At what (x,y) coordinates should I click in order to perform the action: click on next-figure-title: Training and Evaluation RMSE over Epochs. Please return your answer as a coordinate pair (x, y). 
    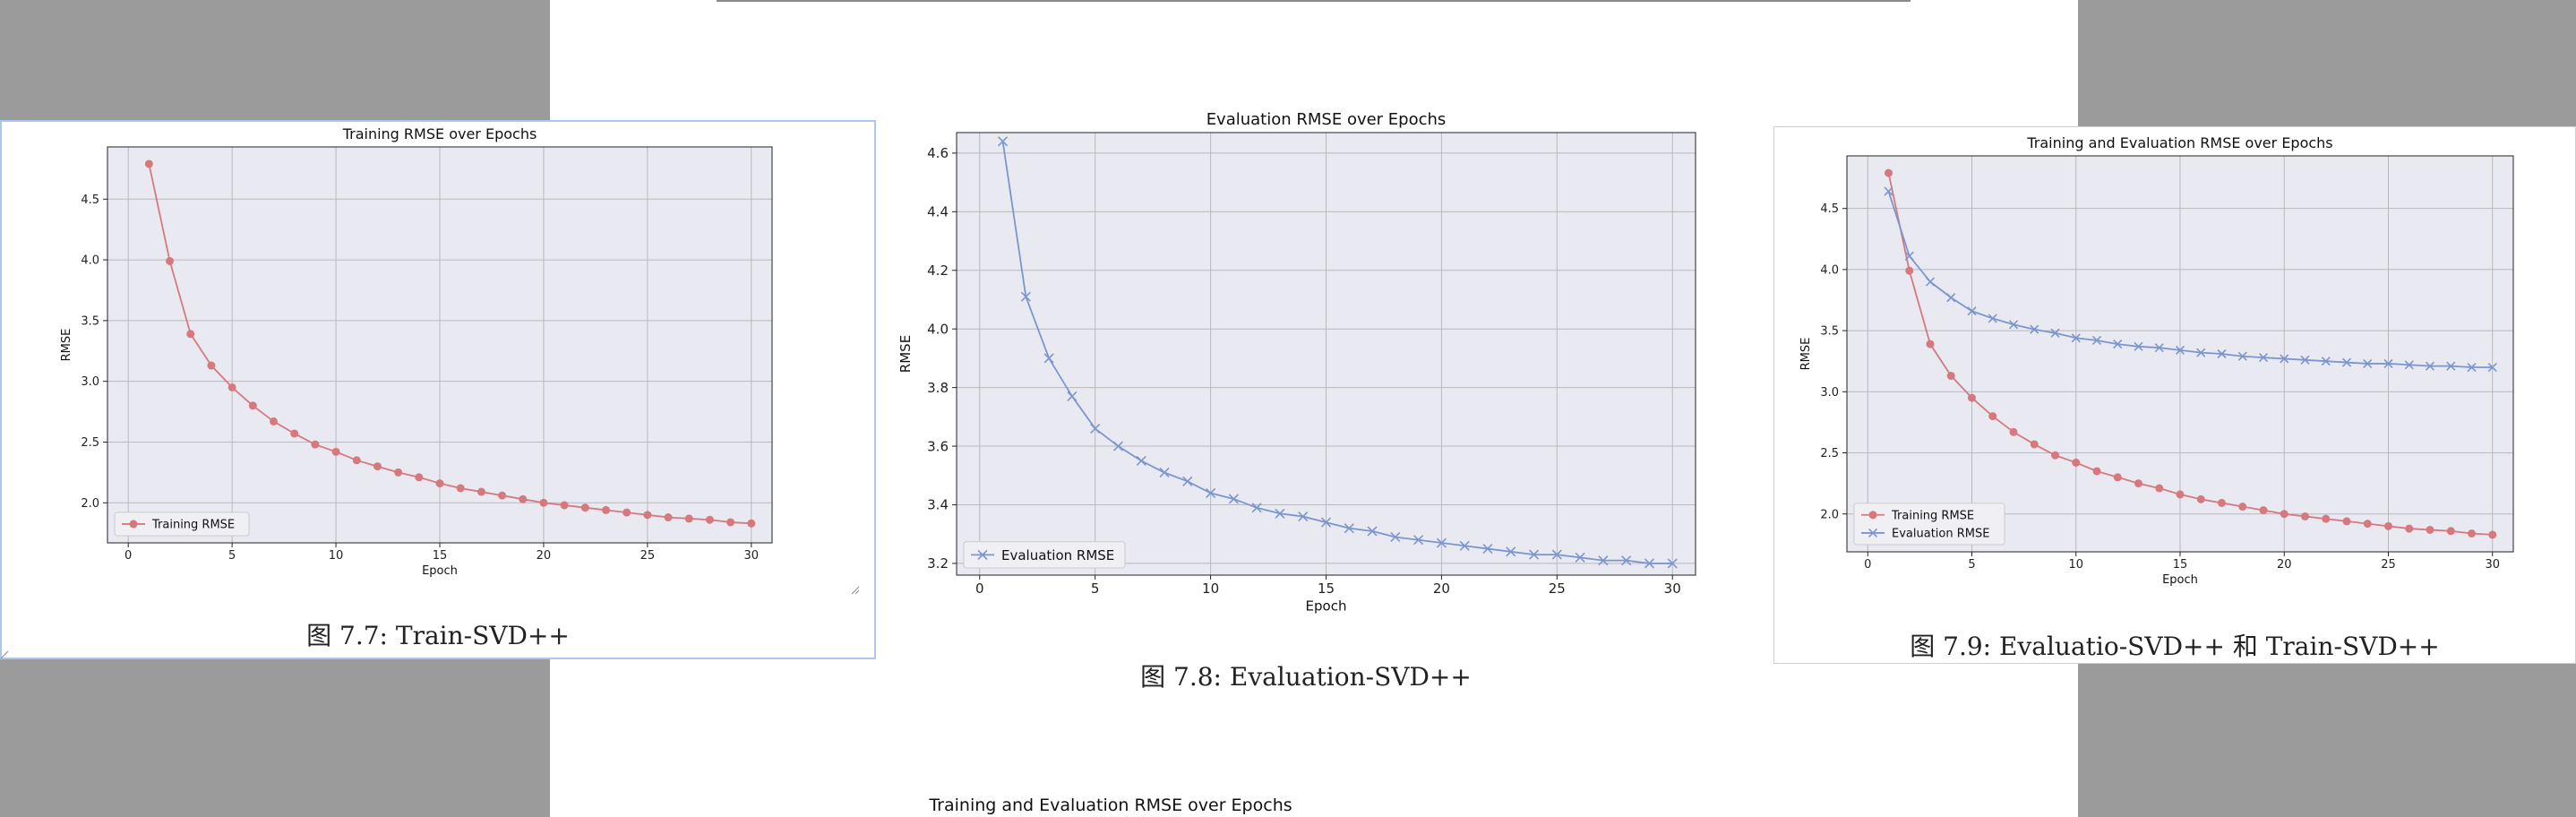
    Looking at the image, I should click on (1110, 805).